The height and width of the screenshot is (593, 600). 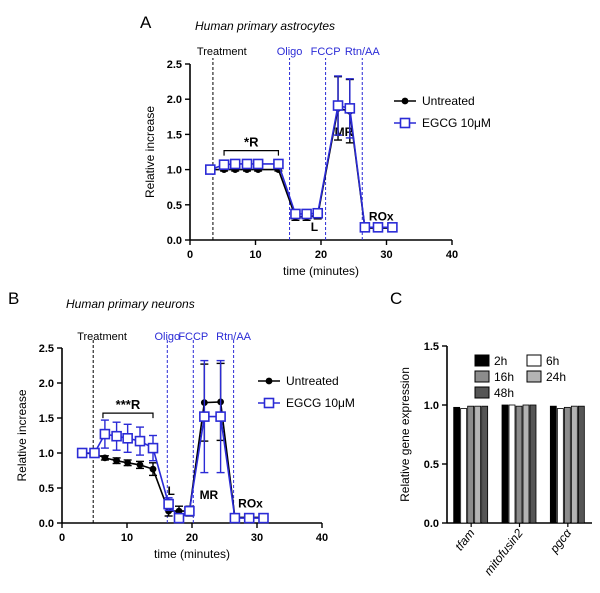 What do you see at coordinates (504, 393) in the screenshot?
I see `legend-label: 48h` at bounding box center [504, 393].